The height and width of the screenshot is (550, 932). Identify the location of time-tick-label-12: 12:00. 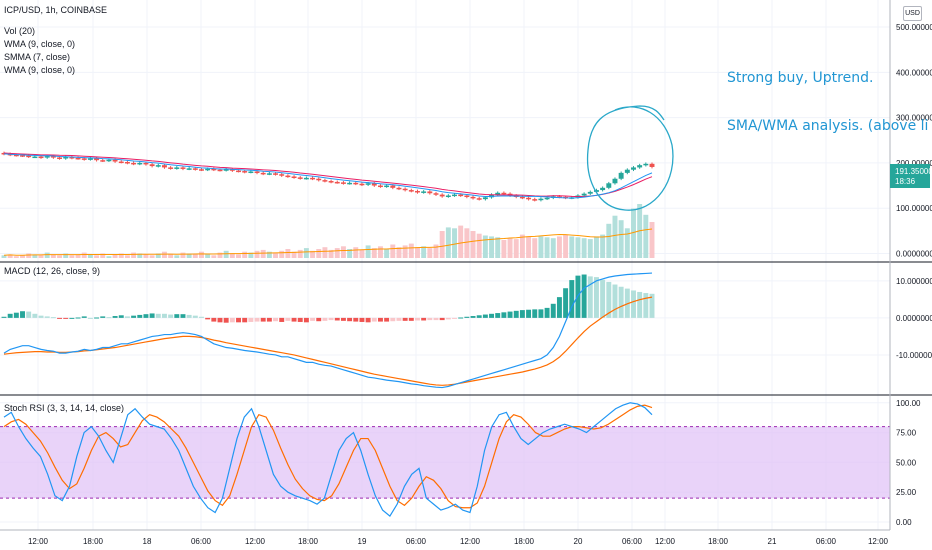
(665, 541).